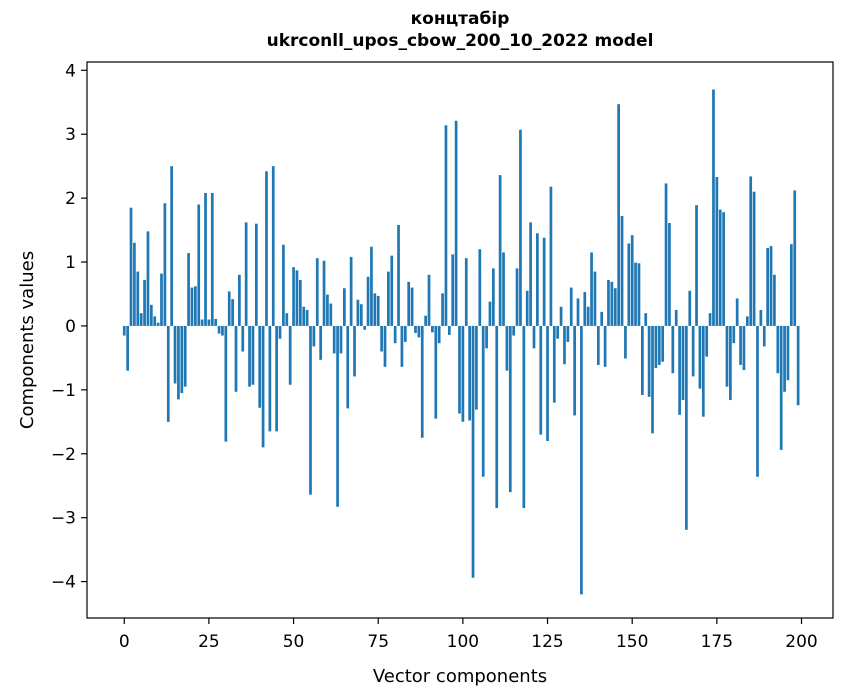 This screenshot has height=696, width=847. I want to click on x-tick-label: 200, so click(801, 642).